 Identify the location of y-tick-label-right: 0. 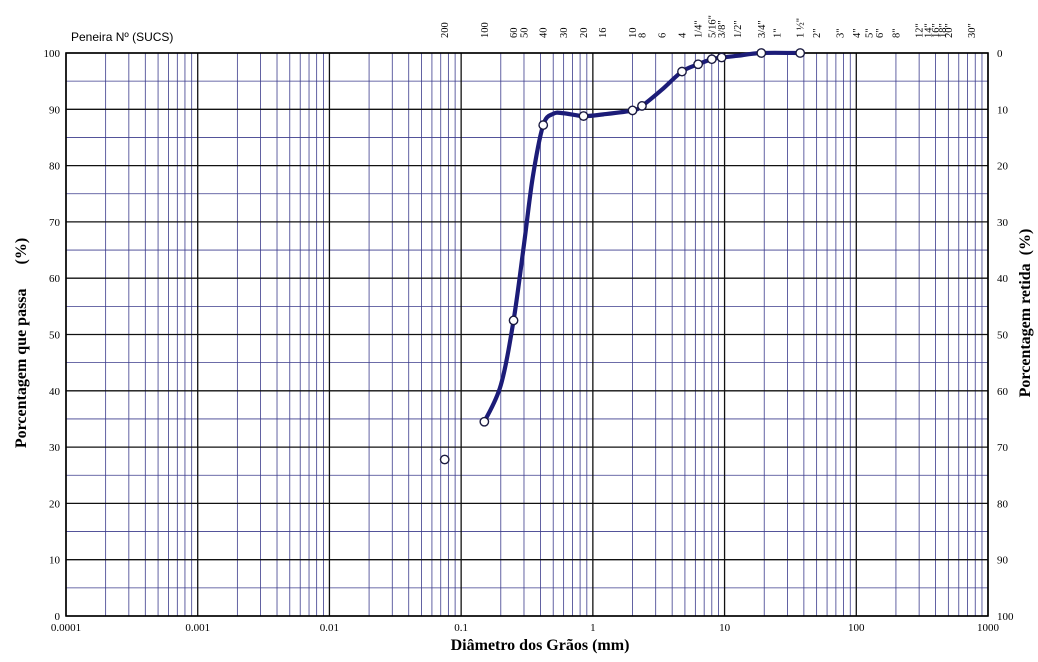
(1000, 54).